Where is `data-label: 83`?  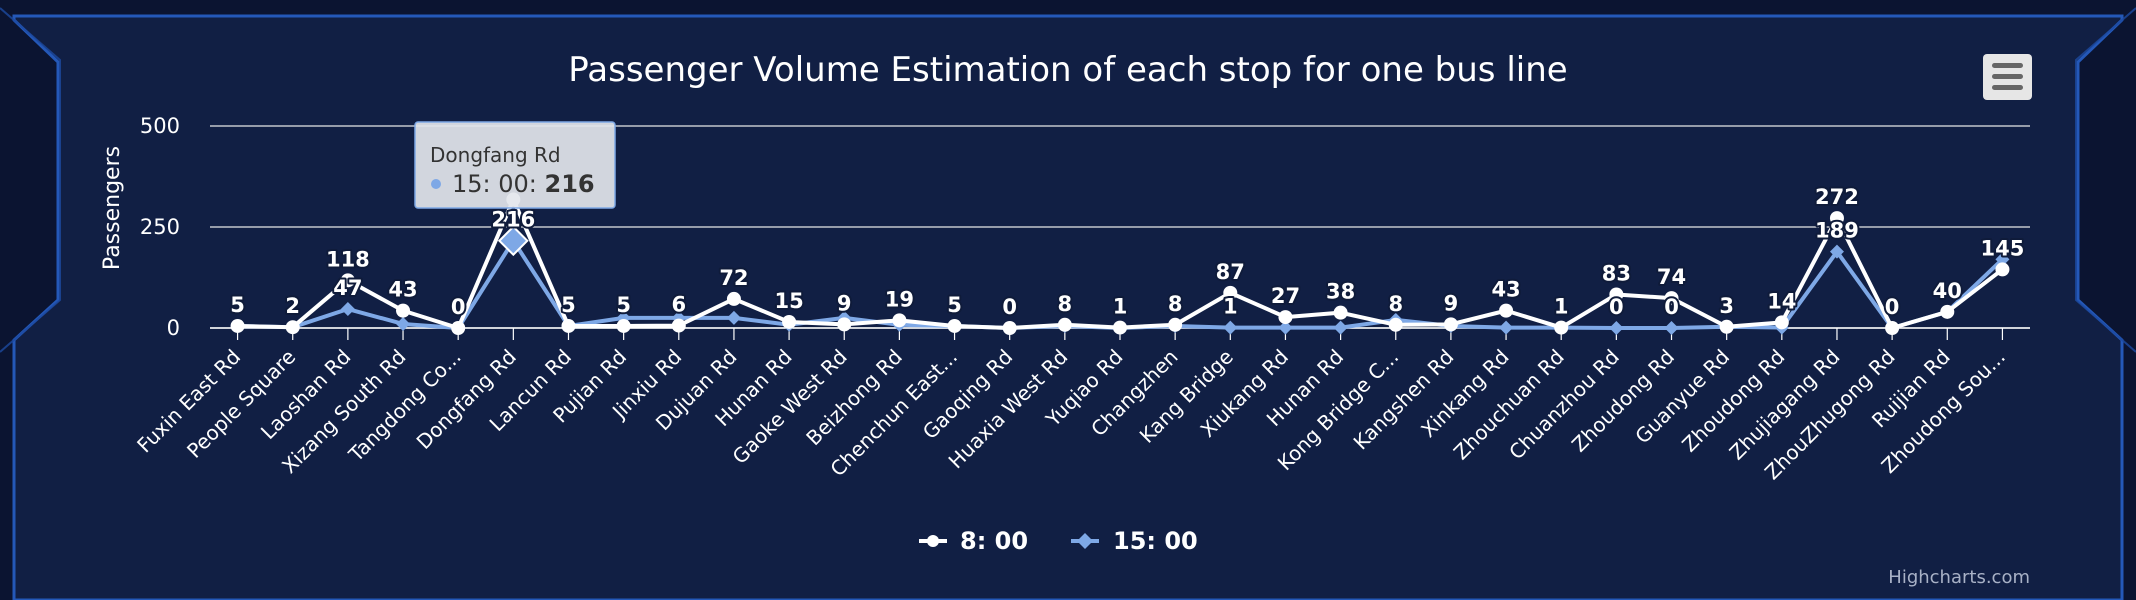
data-label: 83 is located at coordinates (1616, 273).